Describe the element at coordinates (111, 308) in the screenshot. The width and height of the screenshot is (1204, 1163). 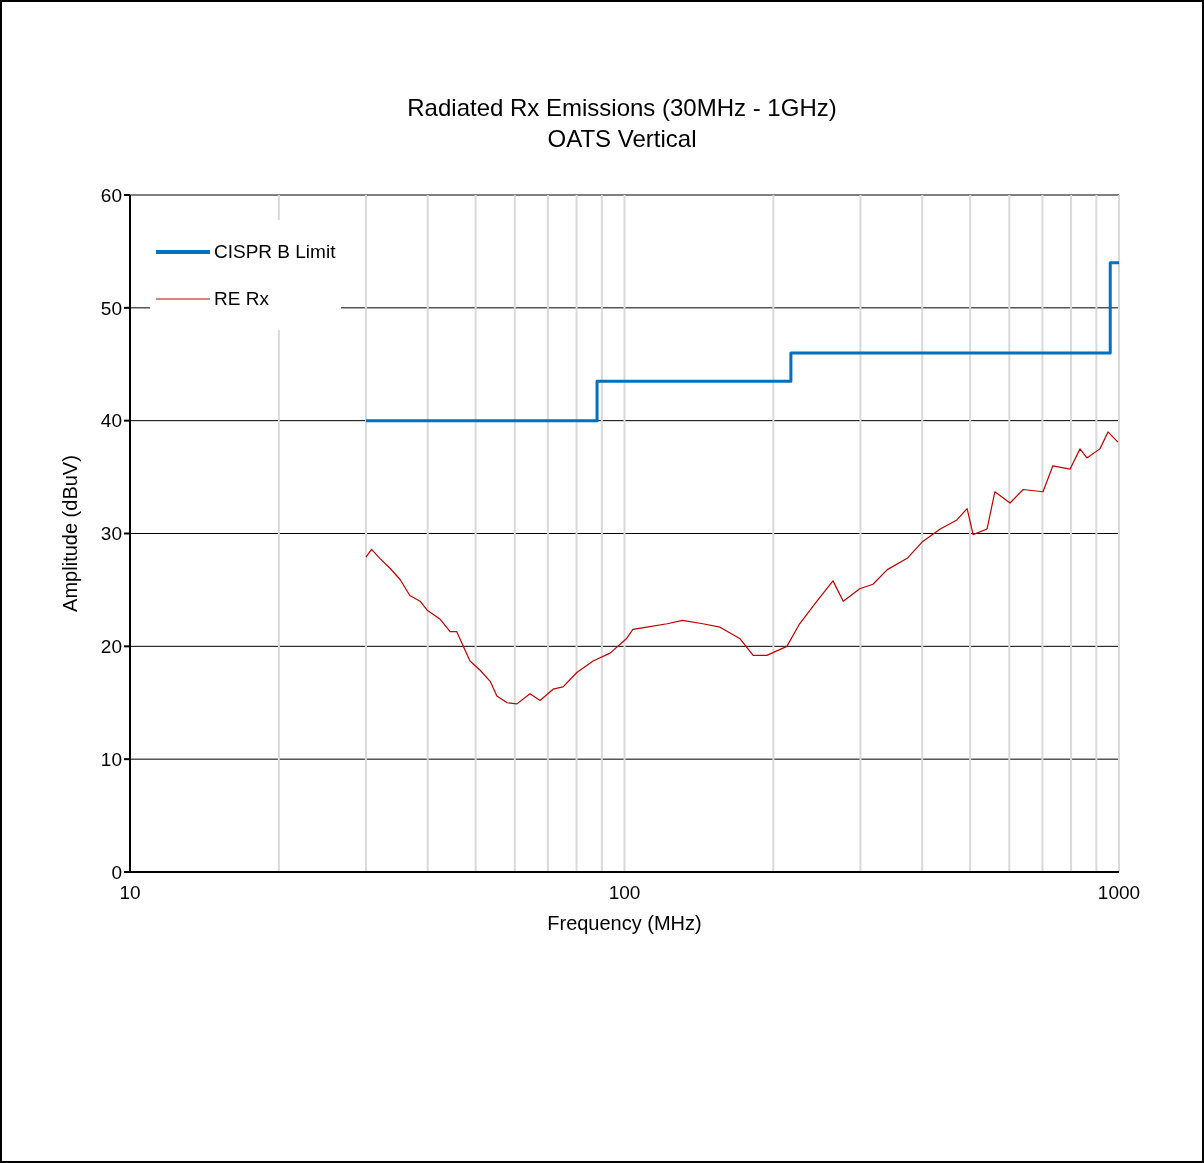
I see `y-tick-label: 50` at that location.